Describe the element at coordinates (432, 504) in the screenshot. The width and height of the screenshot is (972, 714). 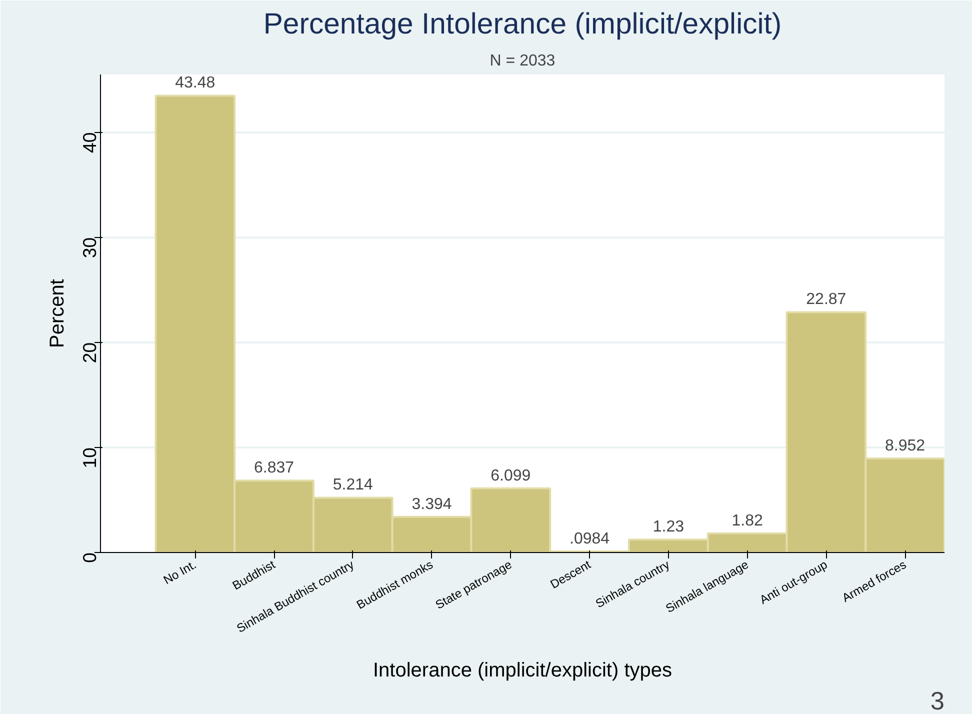
I see `data-label: 3.394` at that location.